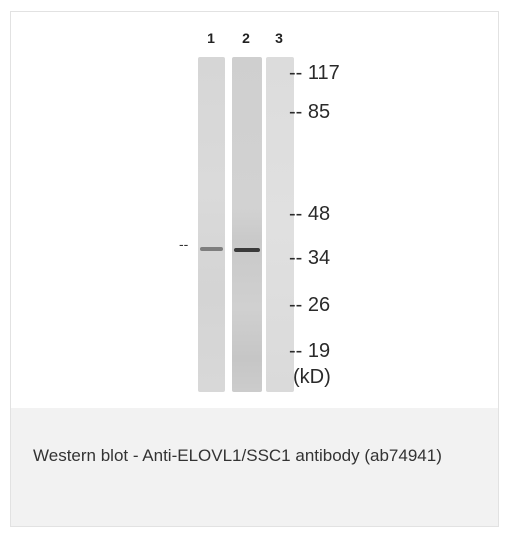  I want to click on marker-34: -- 34, so click(310, 258).